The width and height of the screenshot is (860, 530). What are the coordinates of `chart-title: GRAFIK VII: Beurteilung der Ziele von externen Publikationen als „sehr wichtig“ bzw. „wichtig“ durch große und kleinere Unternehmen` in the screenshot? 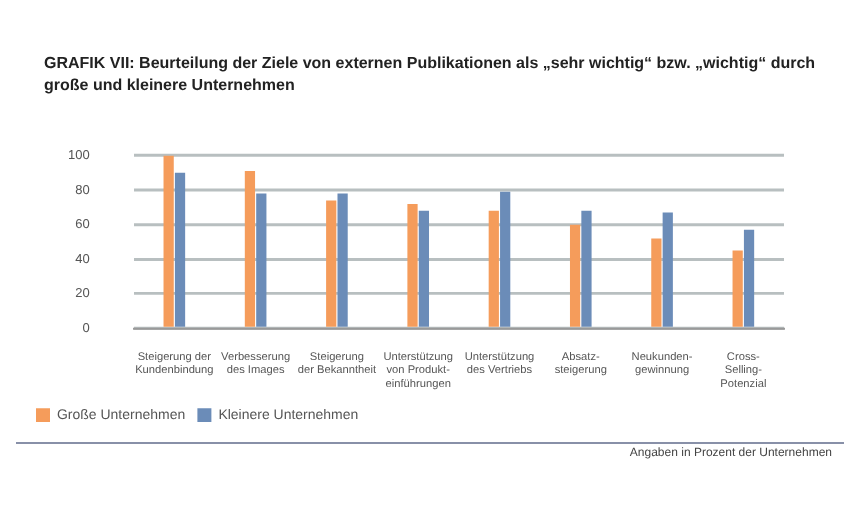 It's located at (431, 74).